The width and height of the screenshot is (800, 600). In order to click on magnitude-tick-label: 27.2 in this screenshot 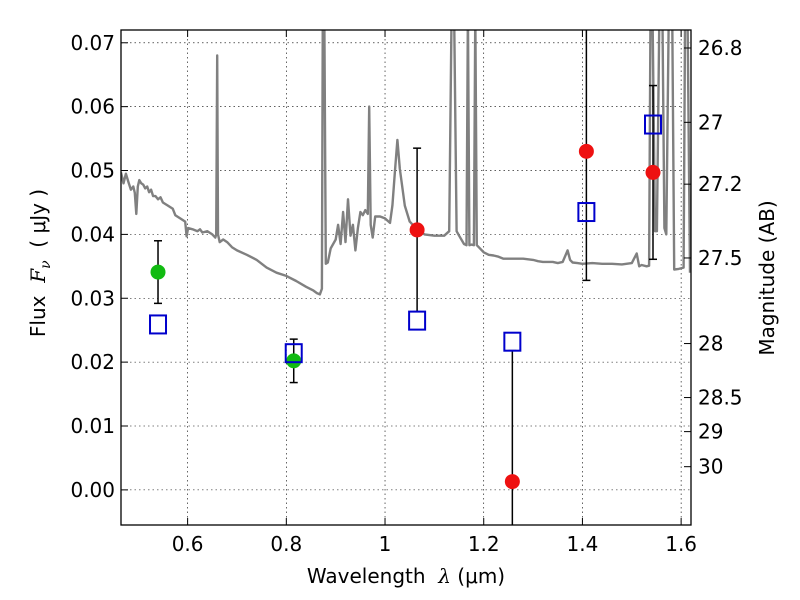, I will do `click(720, 184)`.